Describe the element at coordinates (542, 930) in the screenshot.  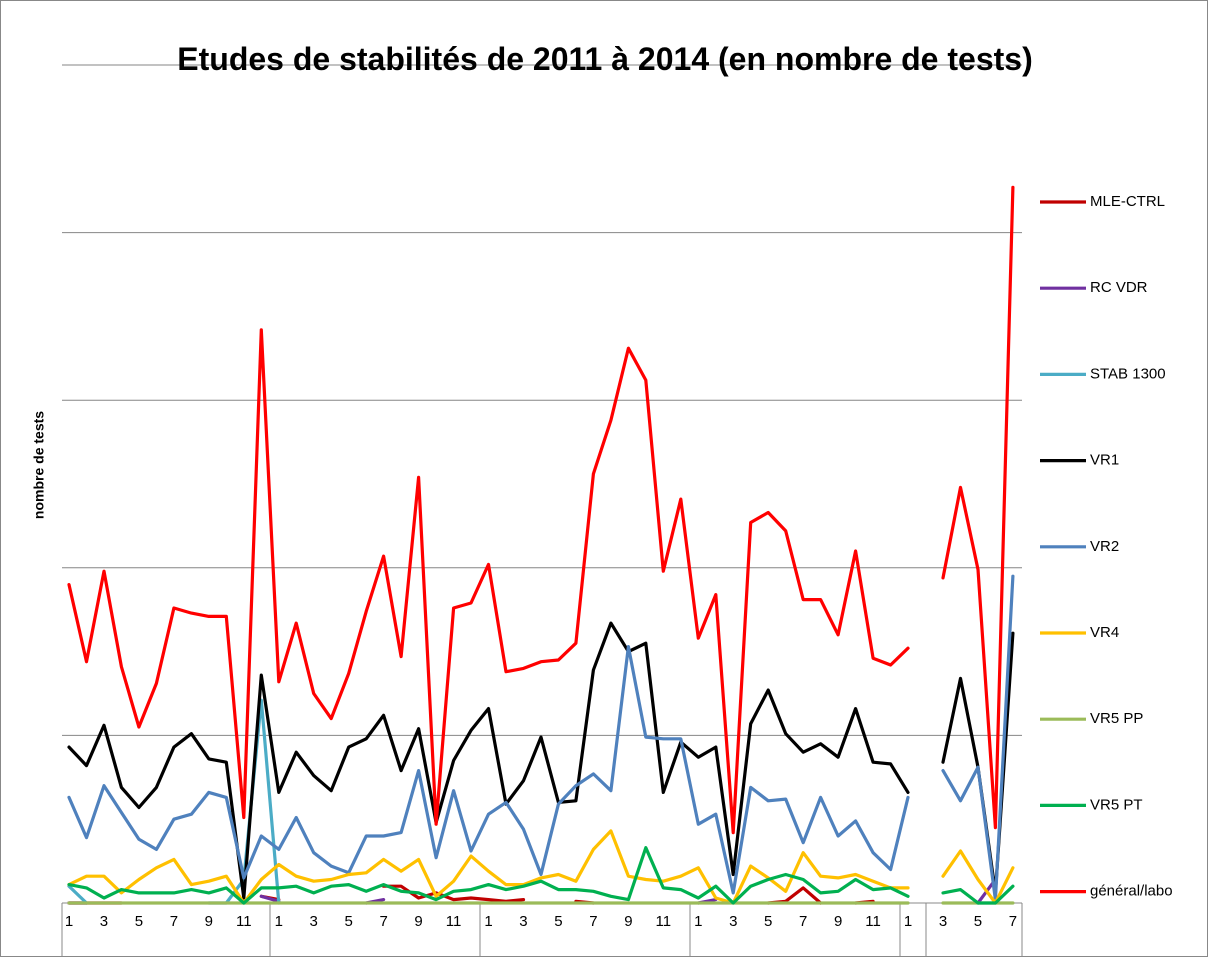
I see `x-group-dividers` at that location.